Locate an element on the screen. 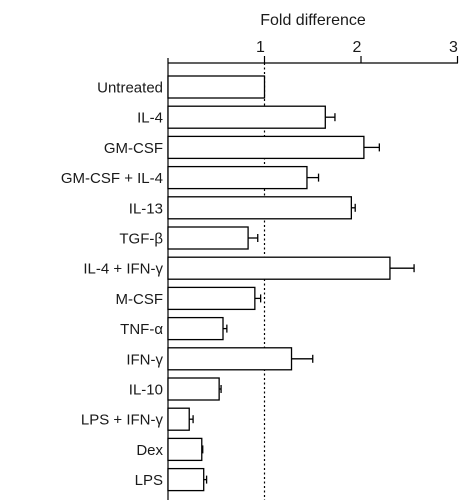 This screenshot has width=462, height=502. category-label: IL-4 is located at coordinates (150, 118).